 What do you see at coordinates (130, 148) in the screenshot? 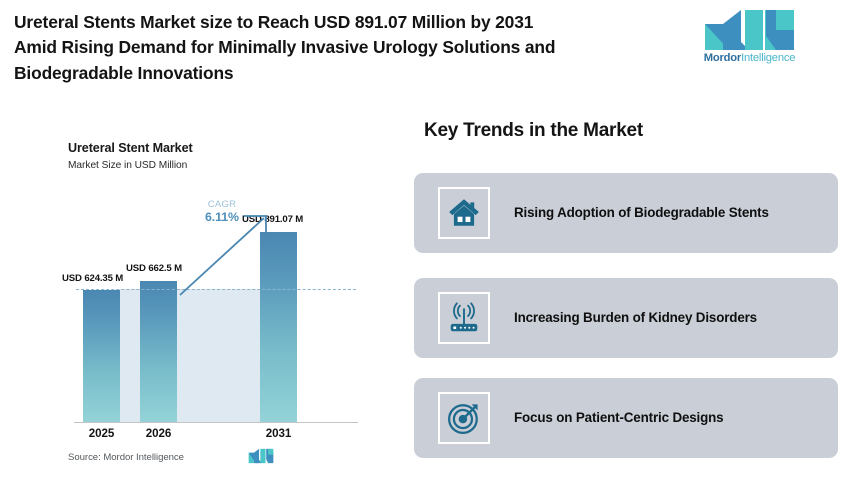
I see `chart-title: Ureteral Stent Market` at bounding box center [130, 148].